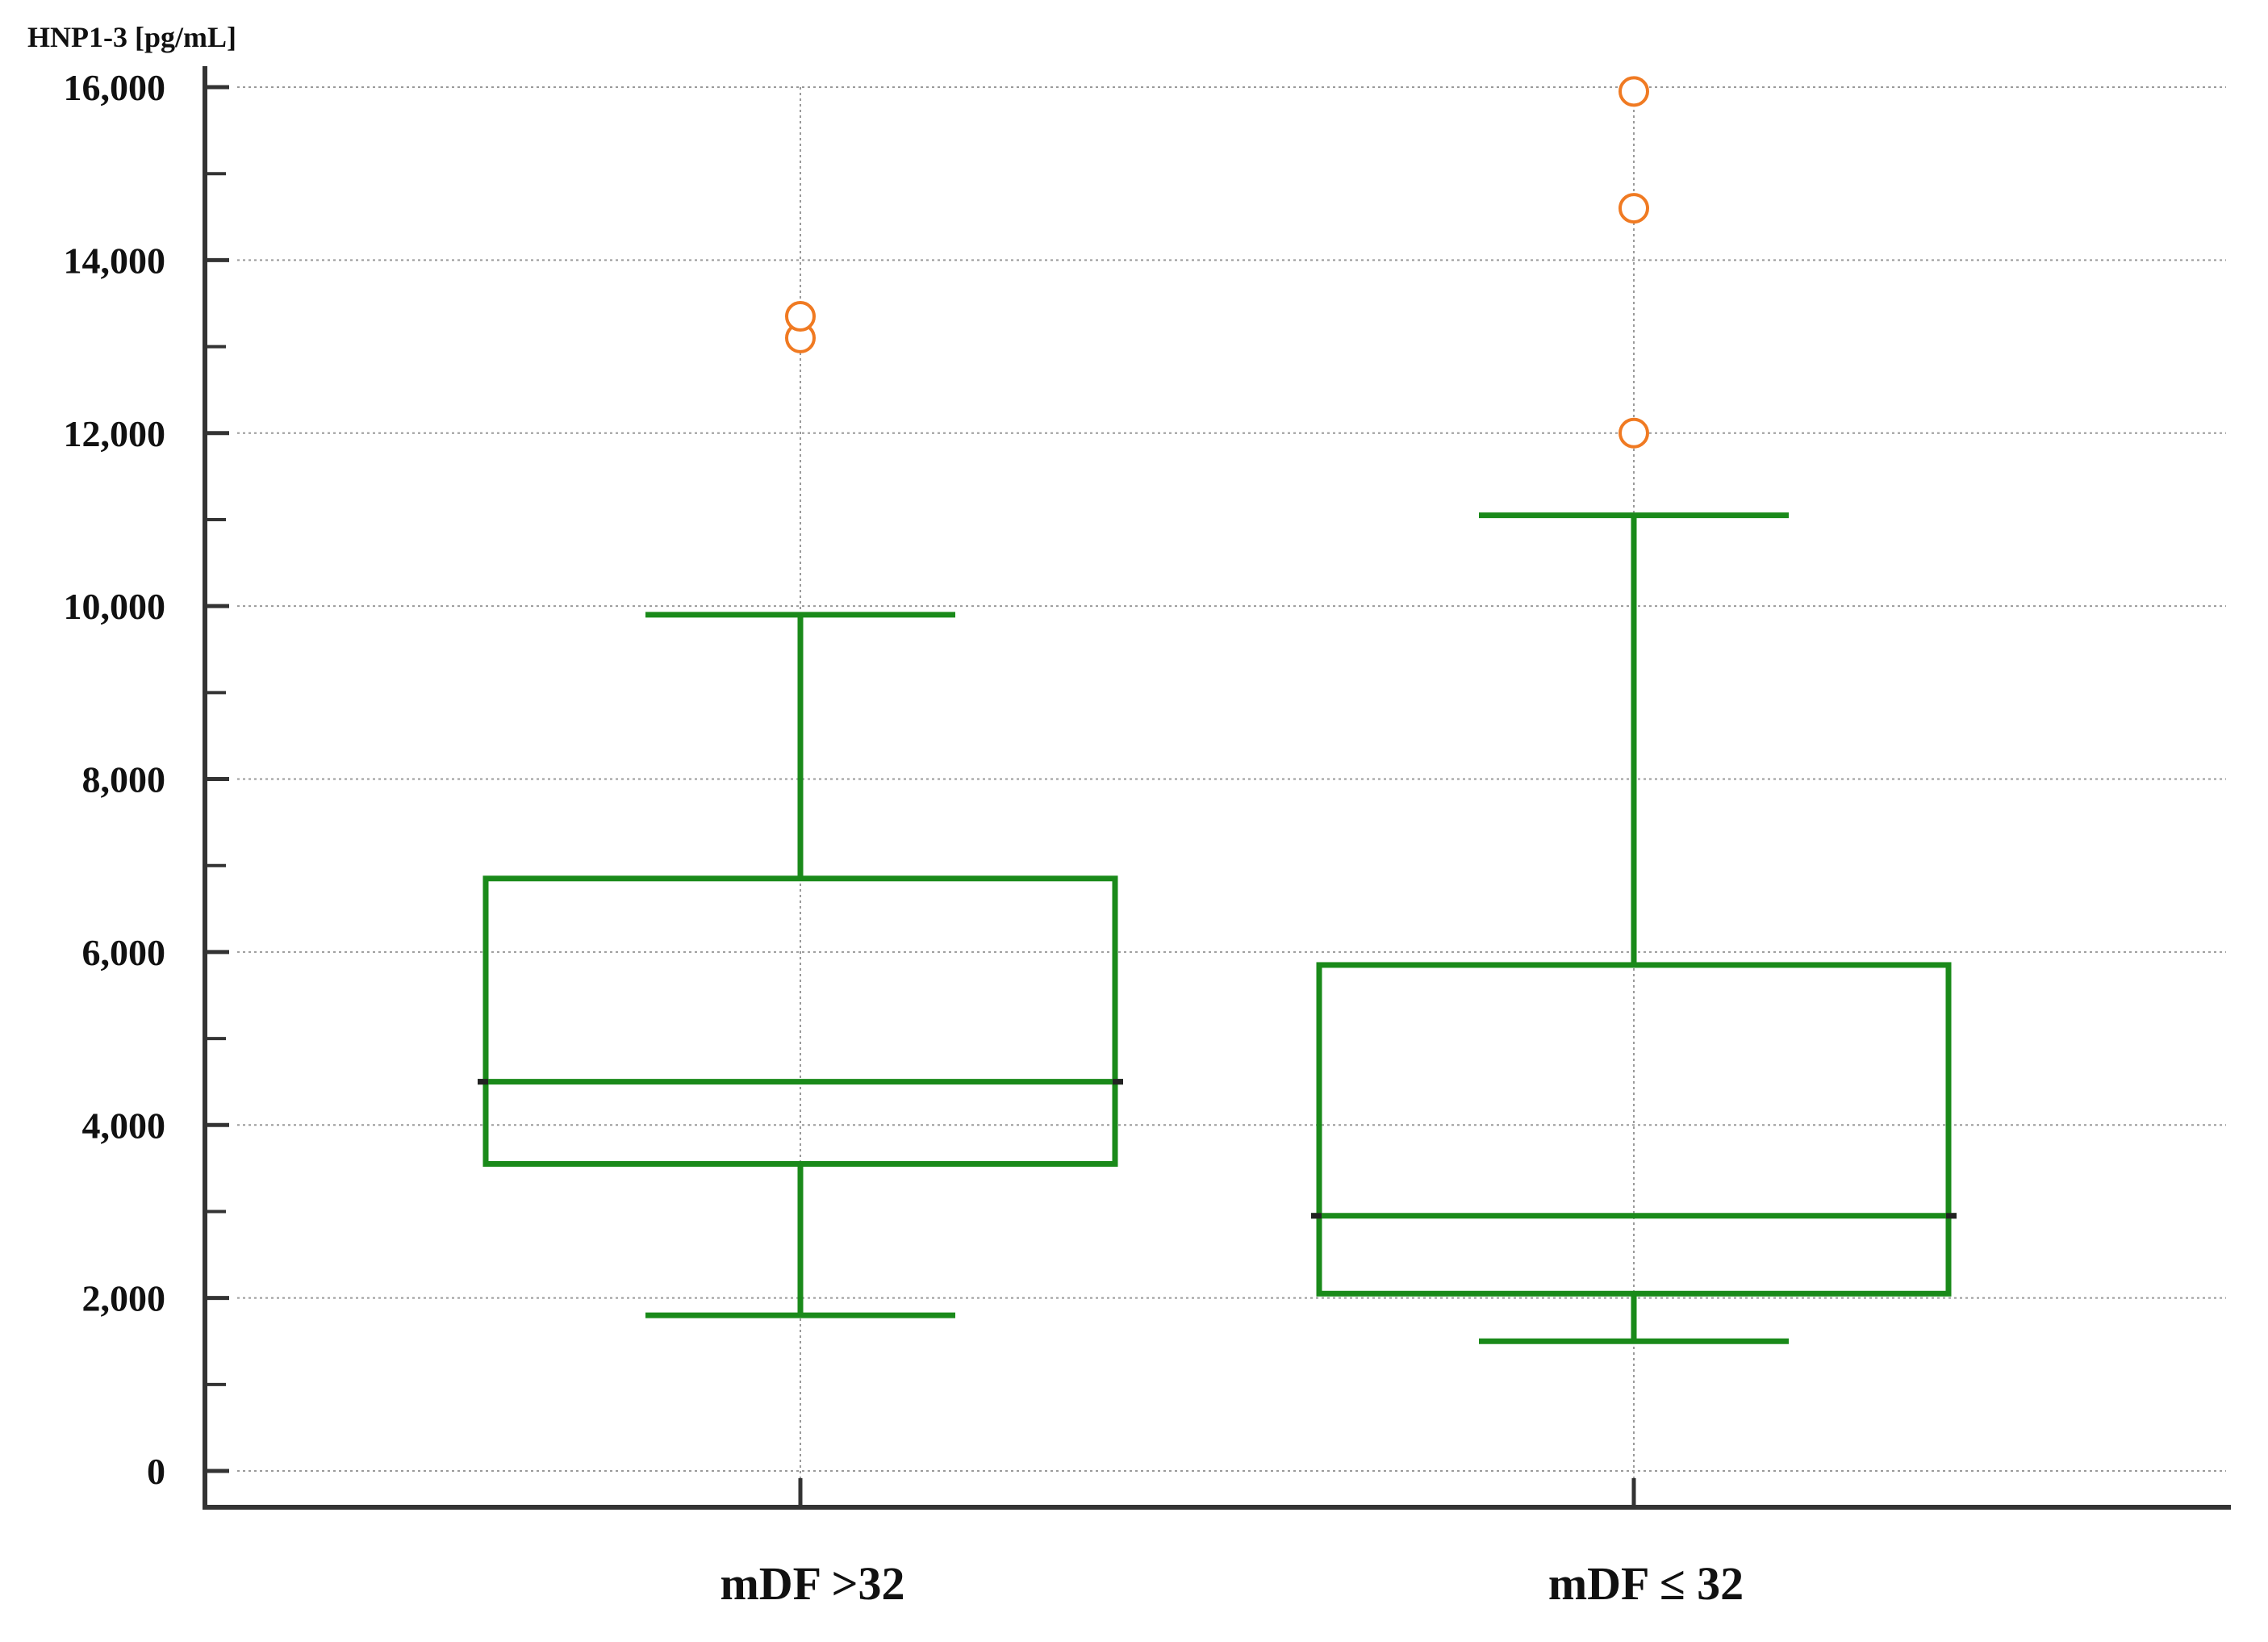 This screenshot has width=2268, height=1642. I want to click on y-tick-label: 12,000, so click(115, 433).